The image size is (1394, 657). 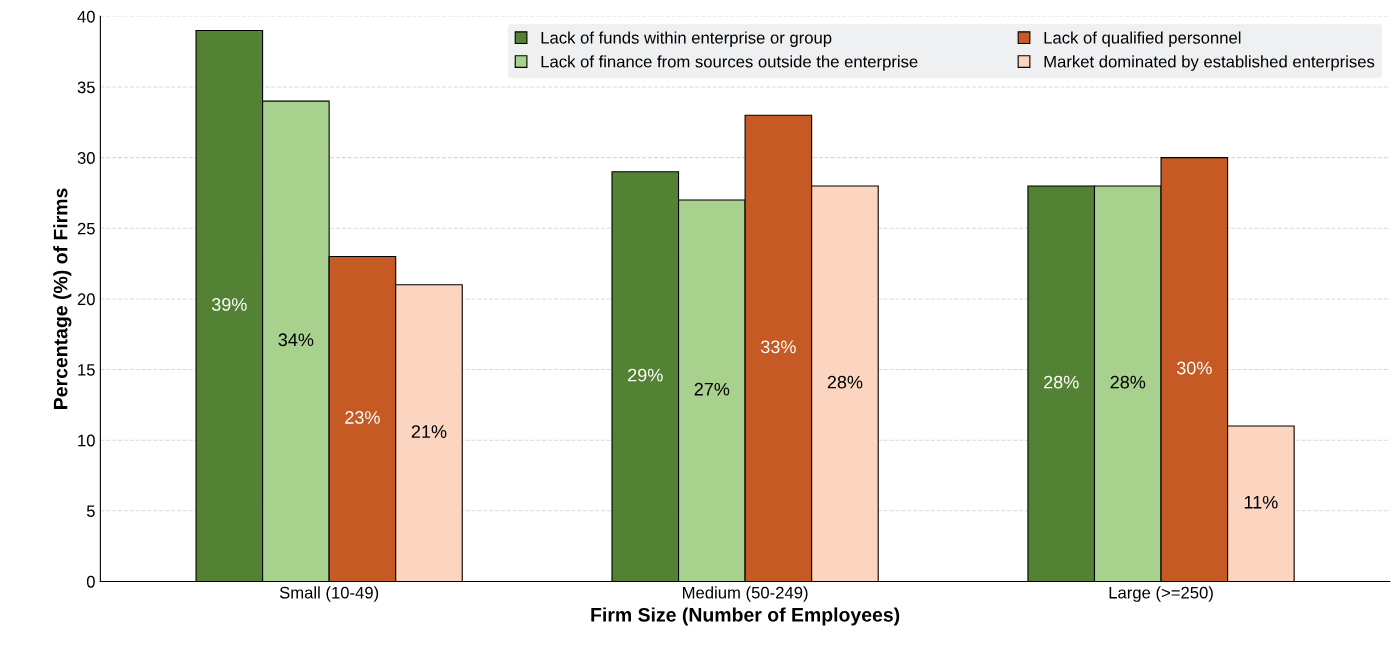 What do you see at coordinates (362, 417) in the screenshot?
I see `data-label: 23%` at bounding box center [362, 417].